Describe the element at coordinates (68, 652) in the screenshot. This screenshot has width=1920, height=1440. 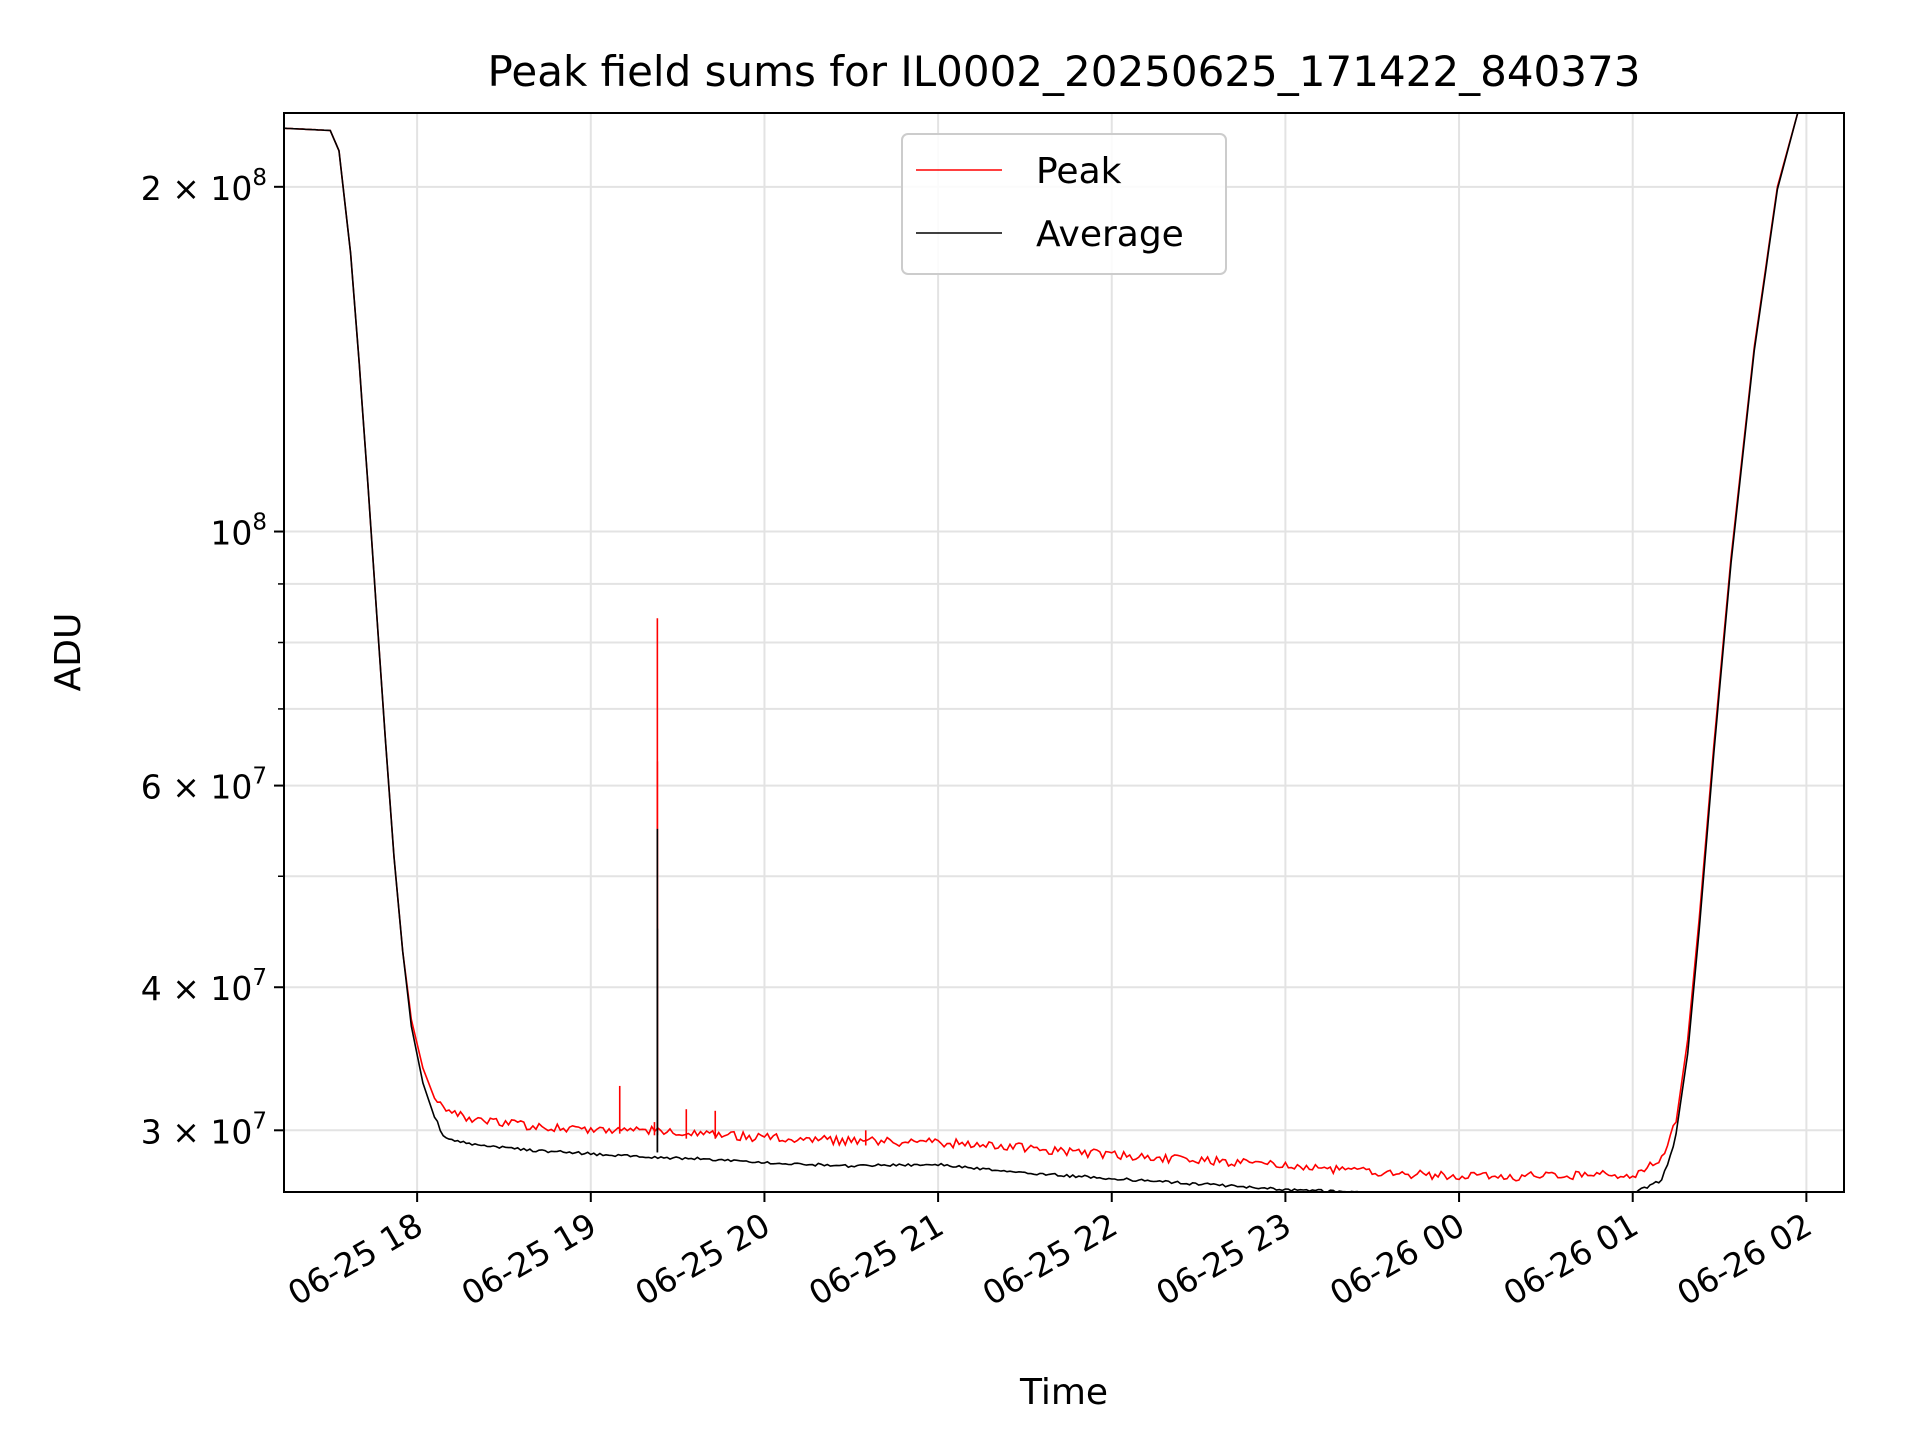
I see `y-axis-label: ADU` at that location.